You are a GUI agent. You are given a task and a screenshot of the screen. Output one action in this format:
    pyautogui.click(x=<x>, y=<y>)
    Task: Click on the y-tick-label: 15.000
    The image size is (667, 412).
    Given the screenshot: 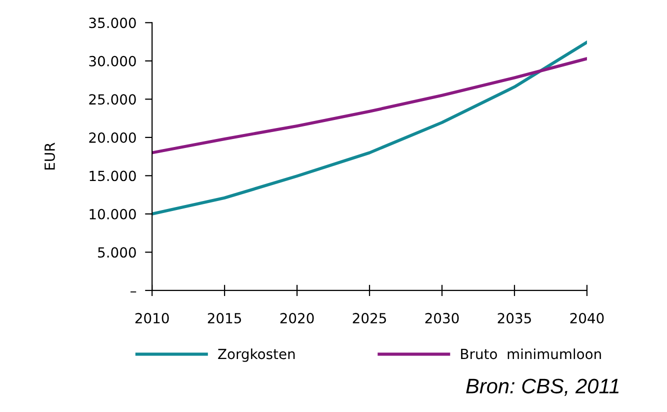 What is the action you would take?
    pyautogui.click(x=113, y=176)
    